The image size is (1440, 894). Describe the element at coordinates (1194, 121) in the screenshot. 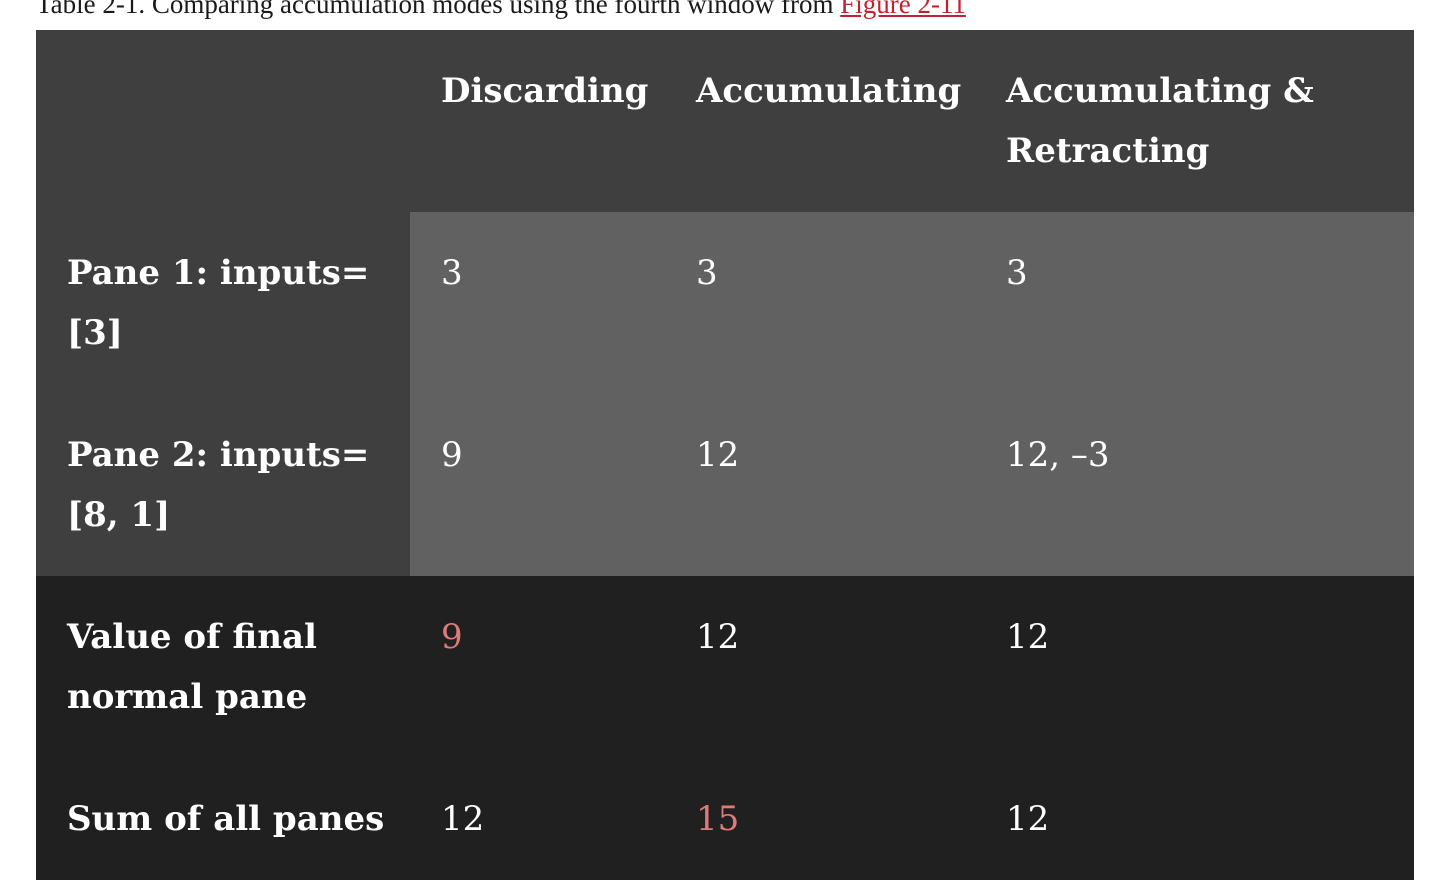

I see `column-header-accumulating-retracting: Accumulating & Retracting` at that location.